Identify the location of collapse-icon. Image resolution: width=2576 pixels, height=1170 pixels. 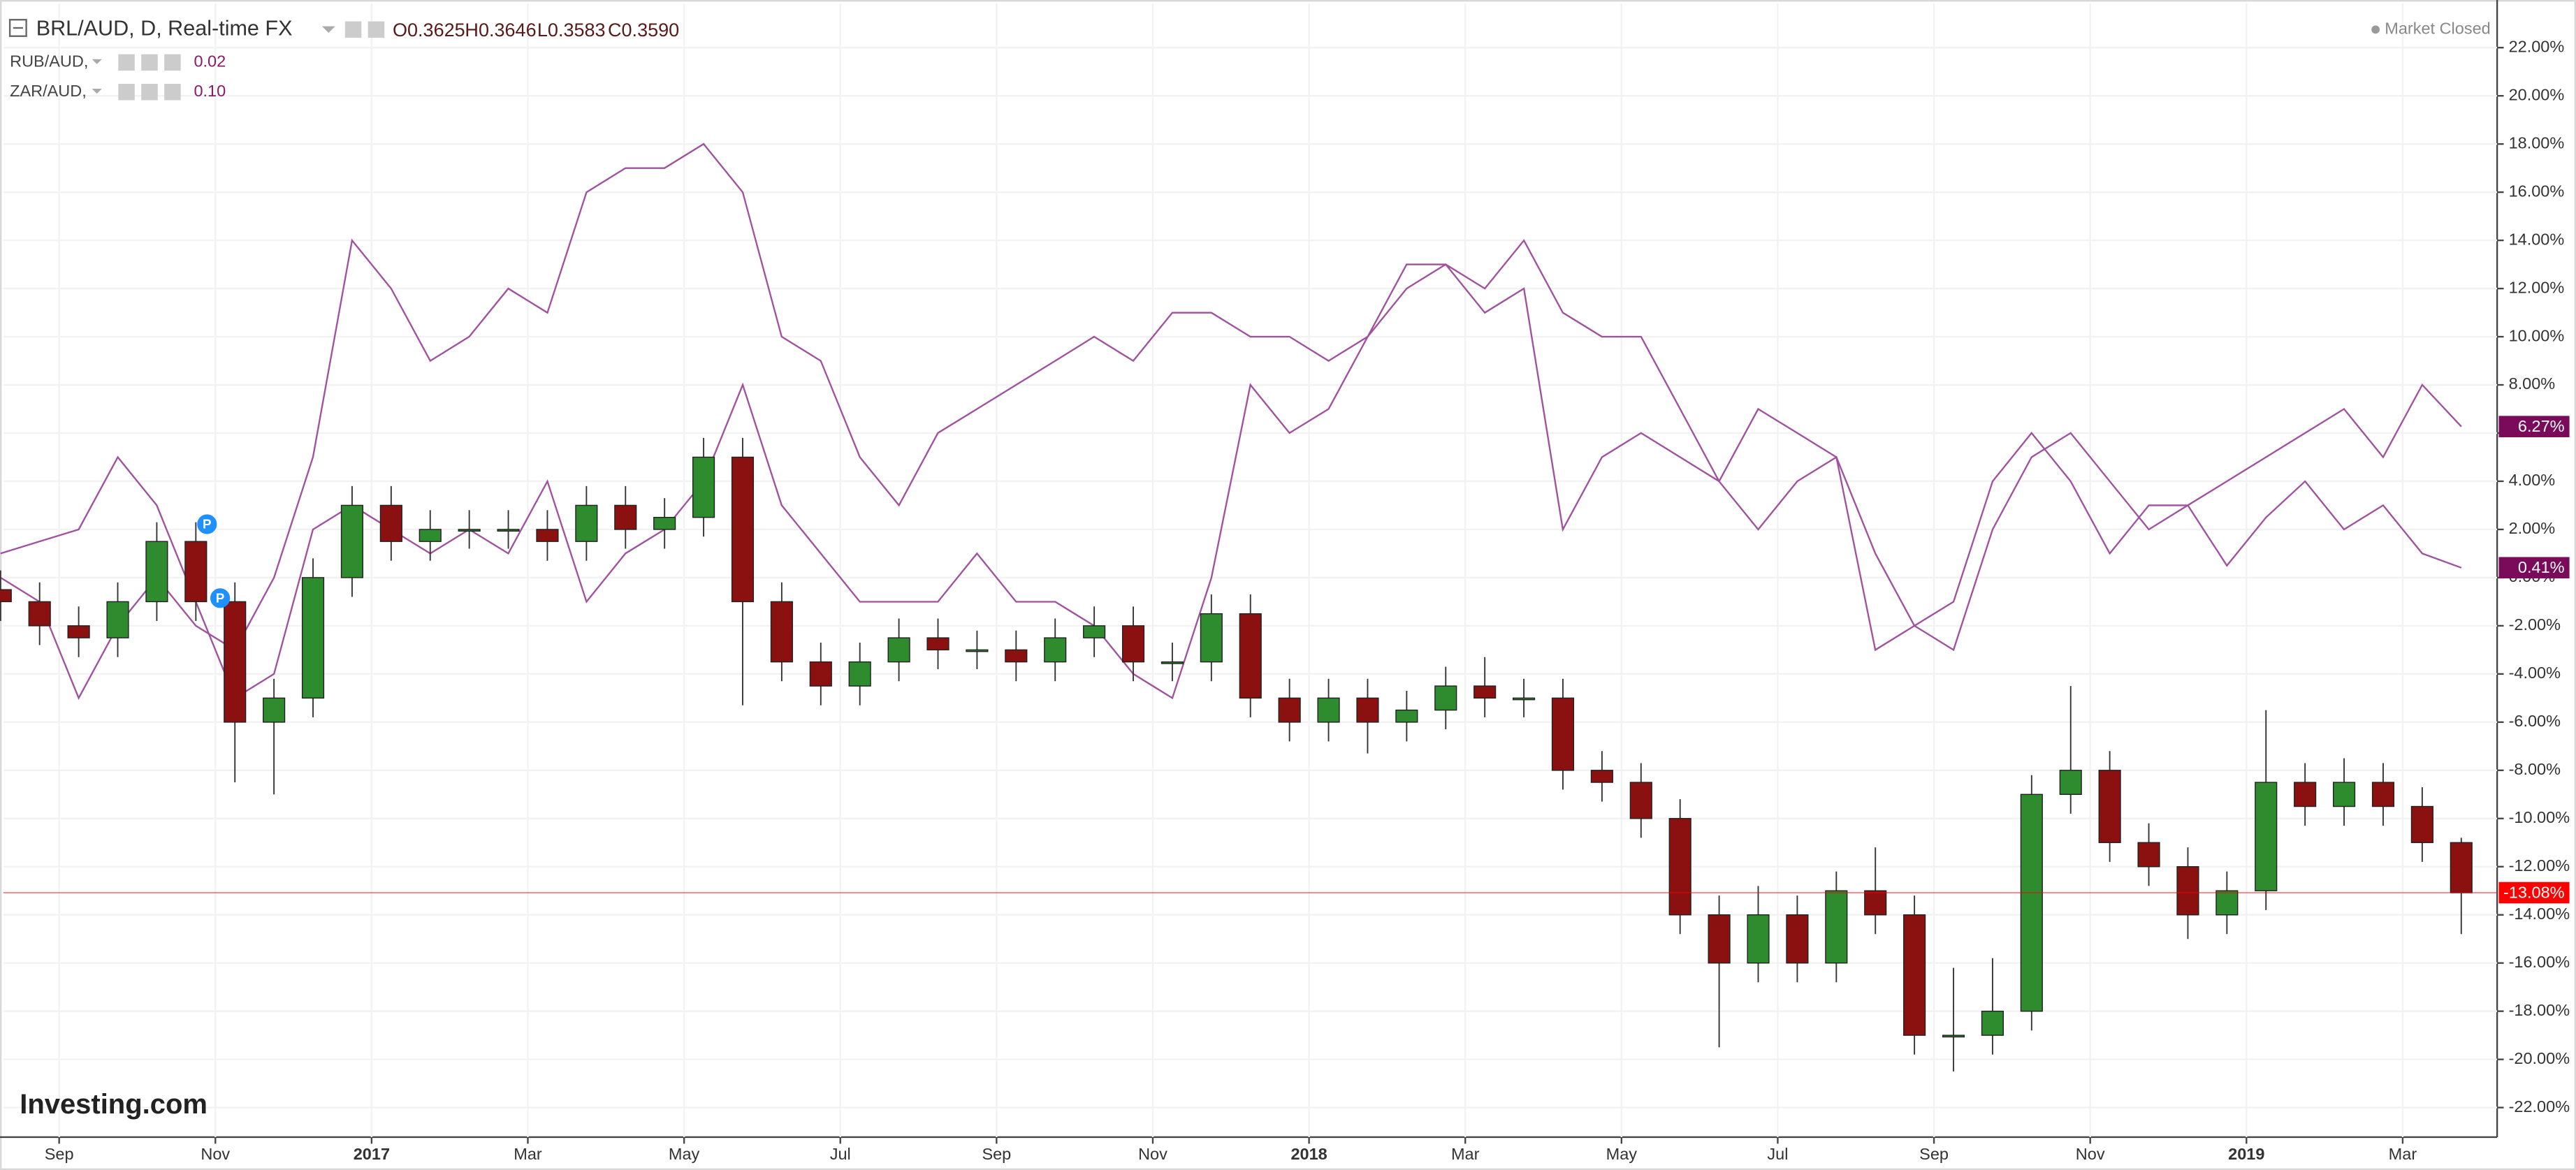
(17, 28).